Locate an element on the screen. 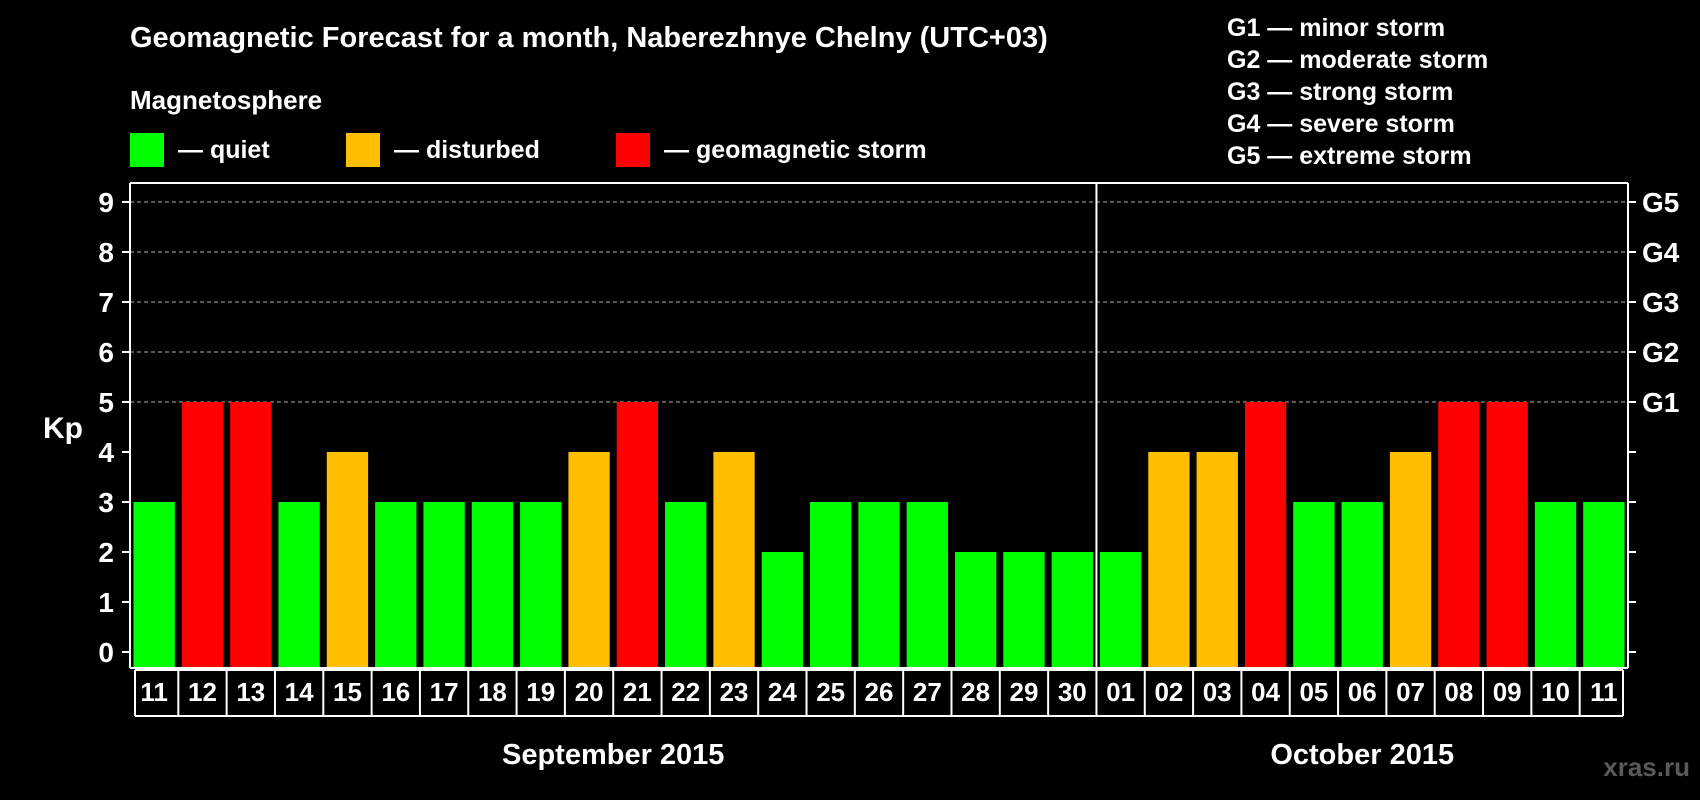 This screenshot has width=1700, height=800. right-axis-label: G5 is located at coordinates (1660, 202).